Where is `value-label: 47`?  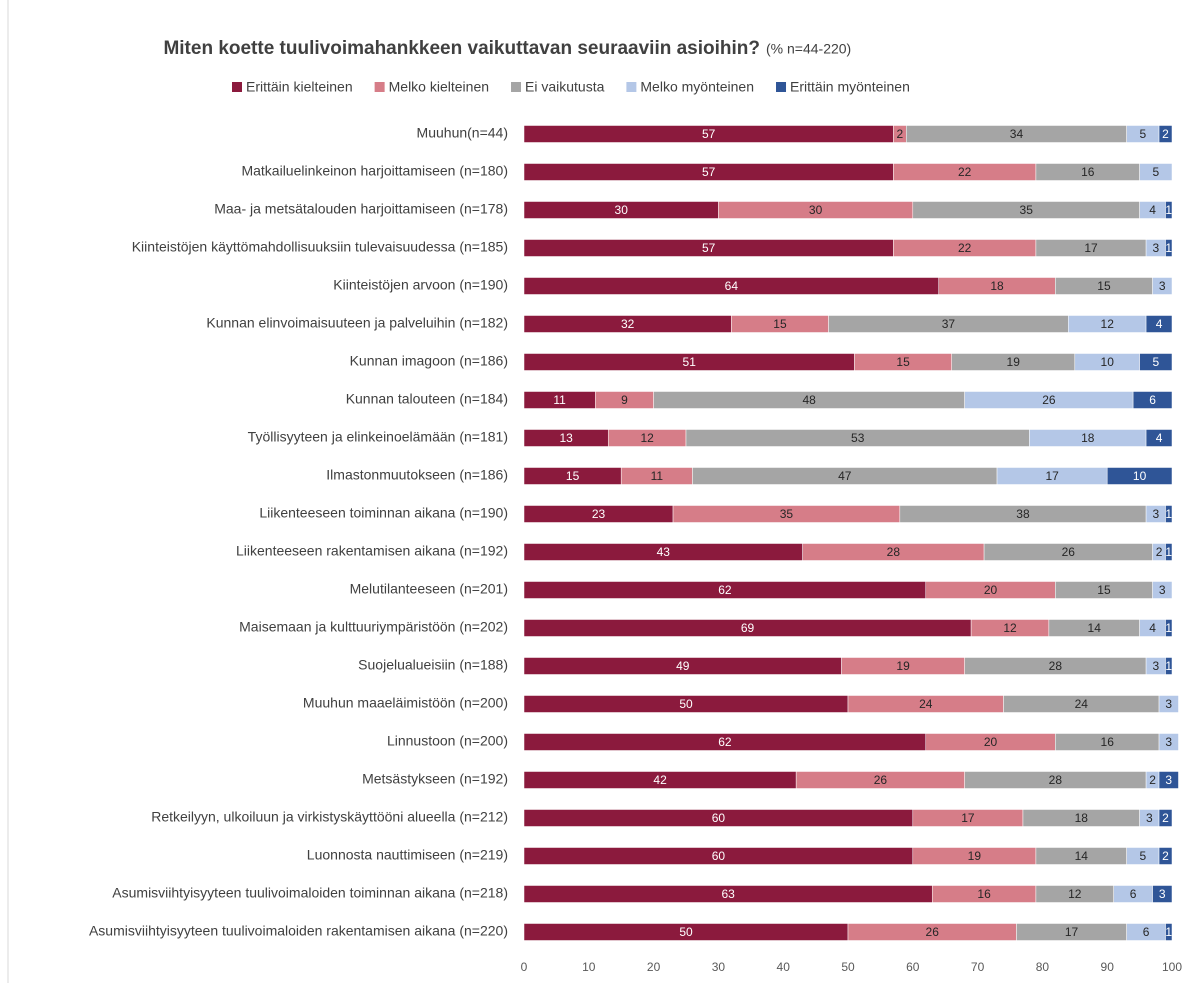
value-label: 47 is located at coordinates (845, 476).